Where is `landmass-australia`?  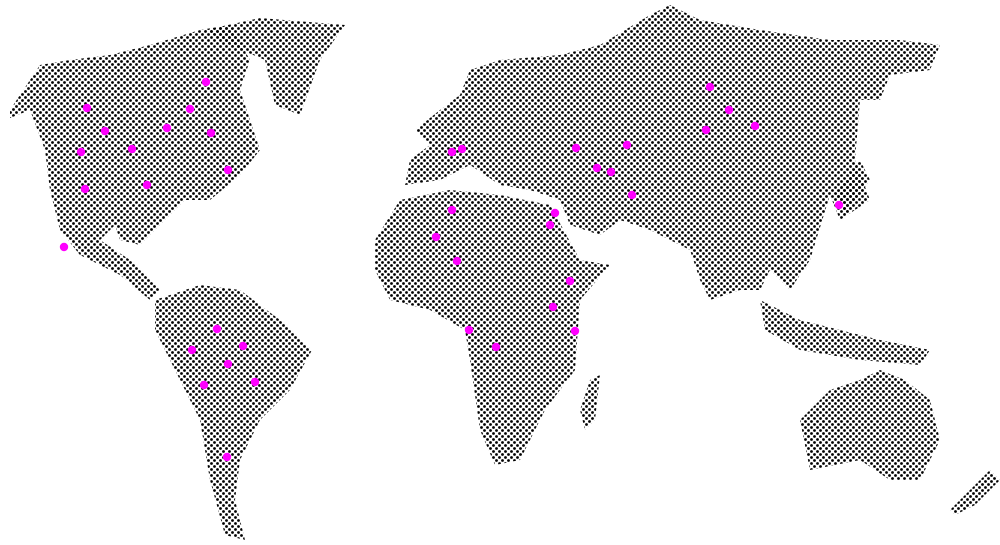
landmass-australia is located at coordinates (870, 425).